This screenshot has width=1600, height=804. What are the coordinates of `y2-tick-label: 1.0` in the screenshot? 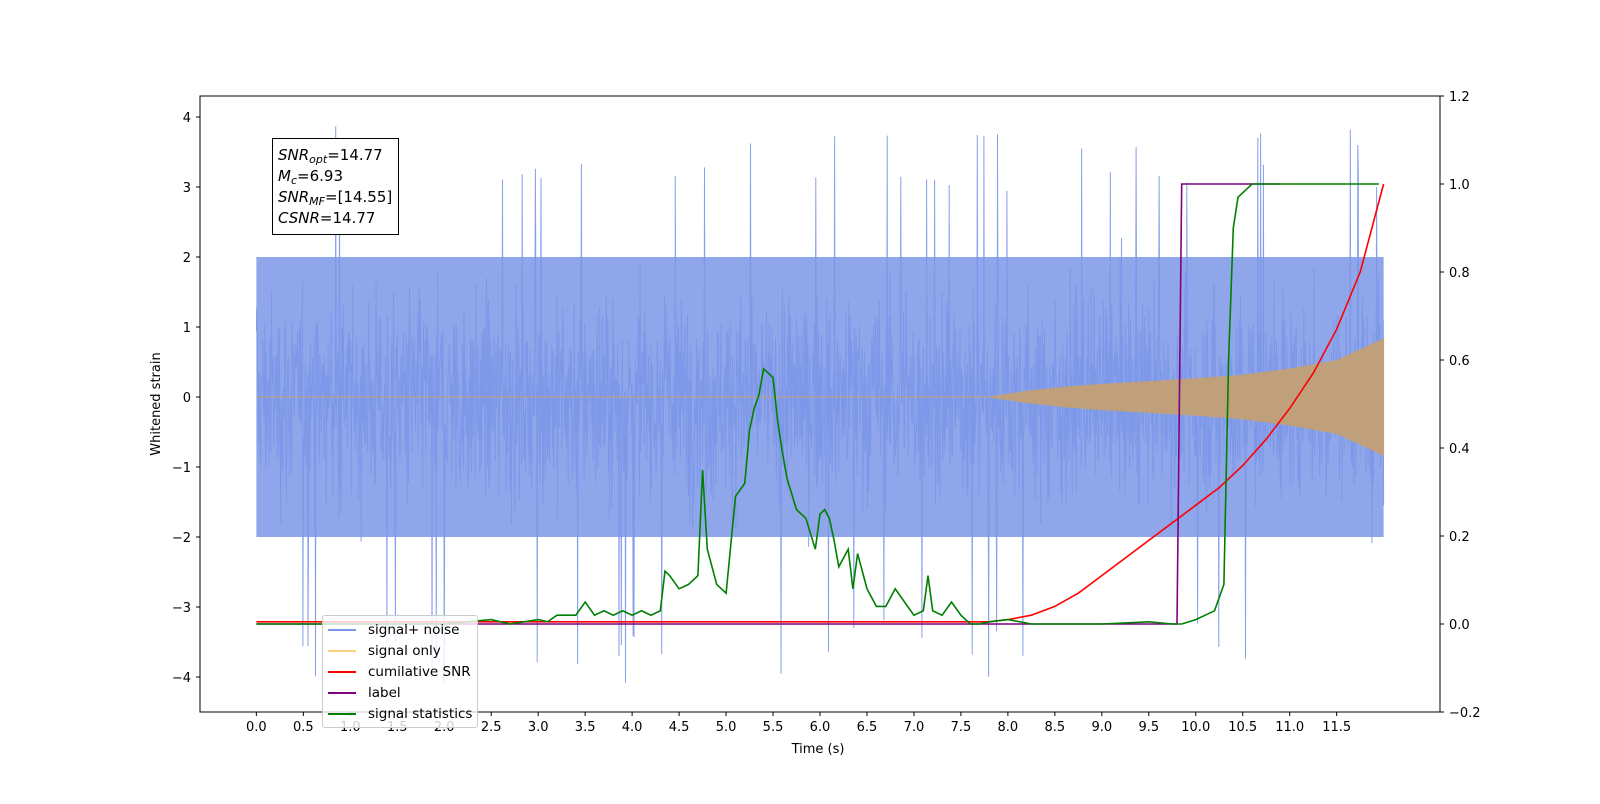 It's located at (1459, 185).